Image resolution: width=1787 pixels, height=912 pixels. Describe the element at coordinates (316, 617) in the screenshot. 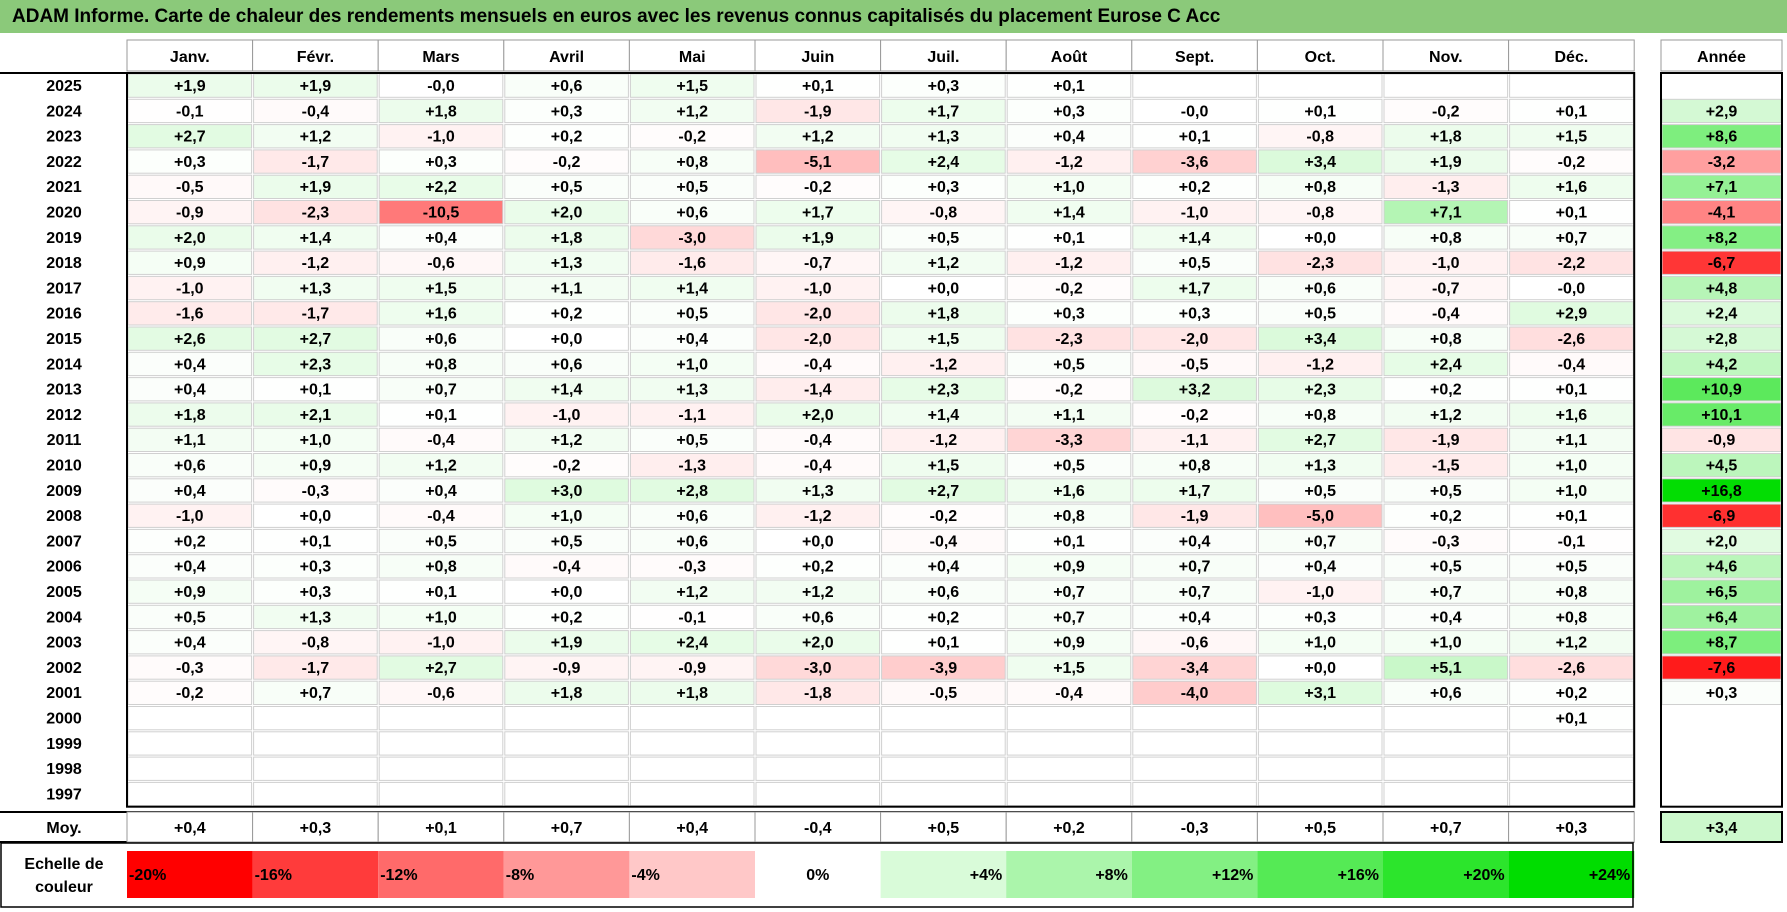

I see `heatmap-cell-value: +1,3` at that location.